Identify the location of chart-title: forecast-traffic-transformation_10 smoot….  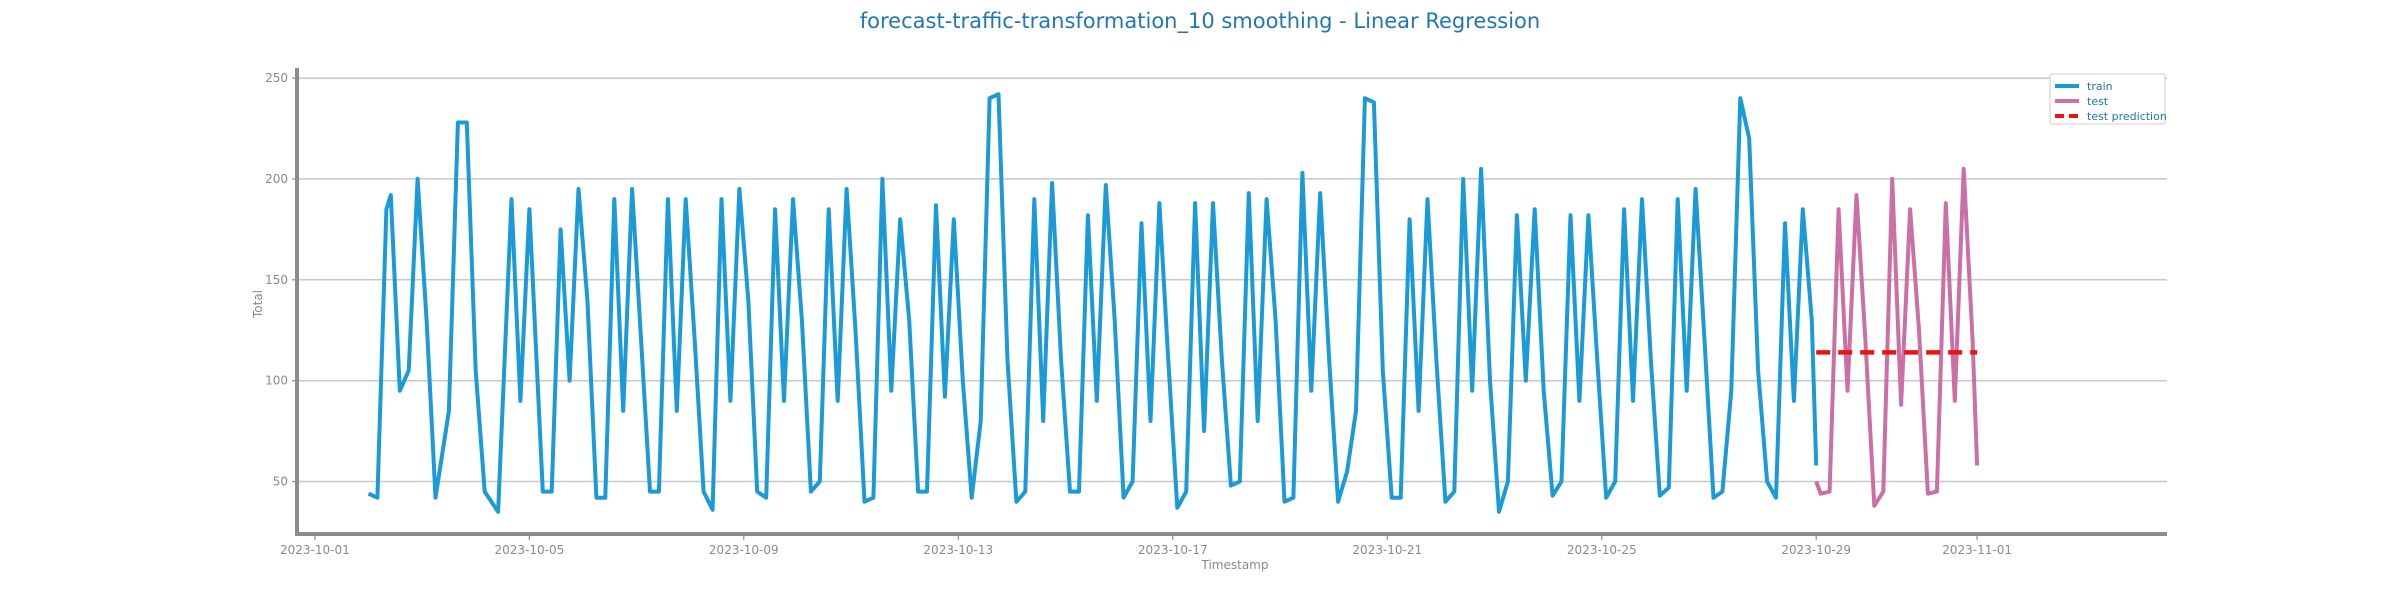
(1200, 21).